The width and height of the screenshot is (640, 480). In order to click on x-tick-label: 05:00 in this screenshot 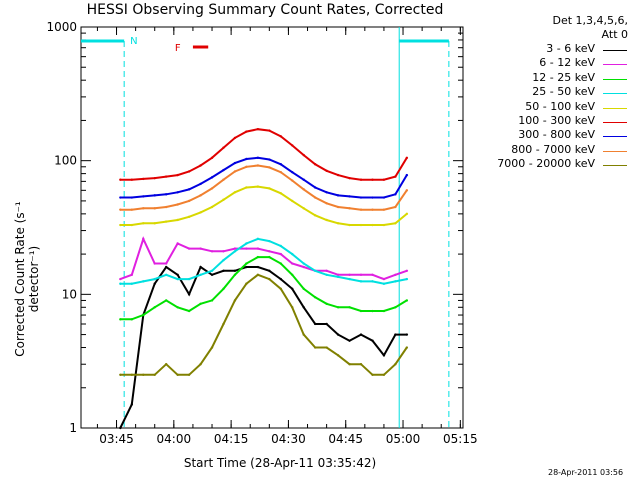, I will do `click(403, 439)`.